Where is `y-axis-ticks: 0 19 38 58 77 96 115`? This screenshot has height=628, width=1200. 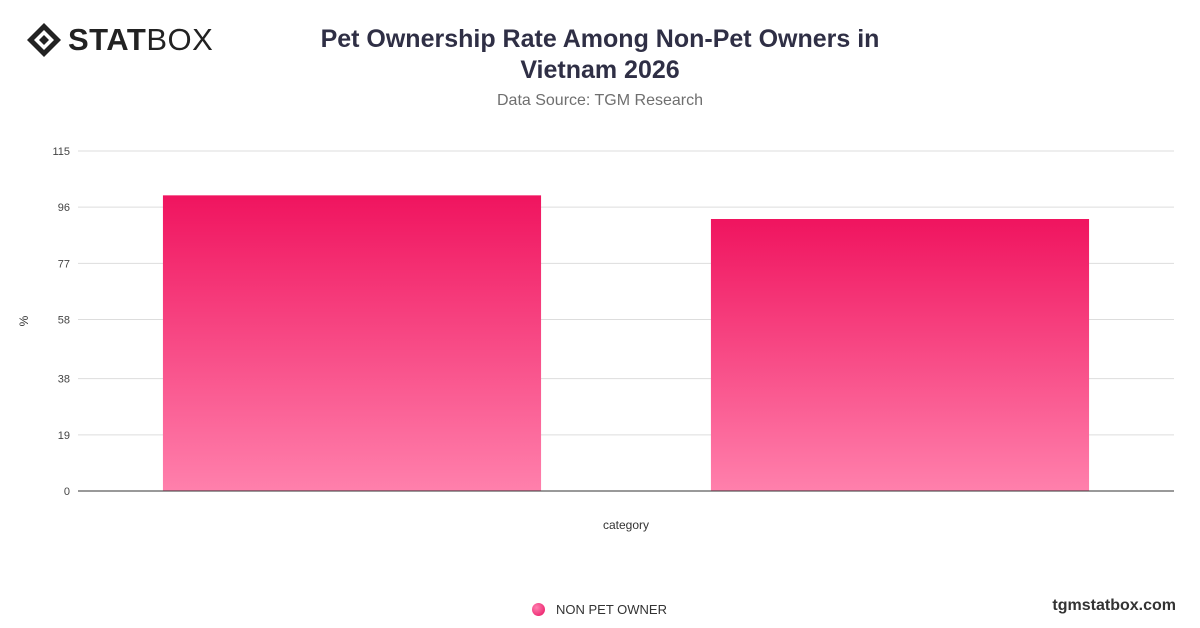 y-axis-ticks: 0 19 38 58 77 96 115 is located at coordinates (61, 322).